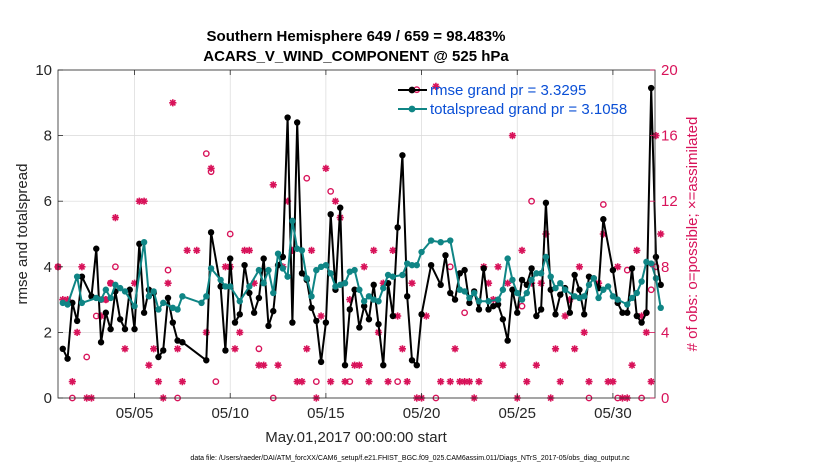  Describe the element at coordinates (135, 413) in the screenshot. I see `x-tick-label-0: 05/05` at that location.